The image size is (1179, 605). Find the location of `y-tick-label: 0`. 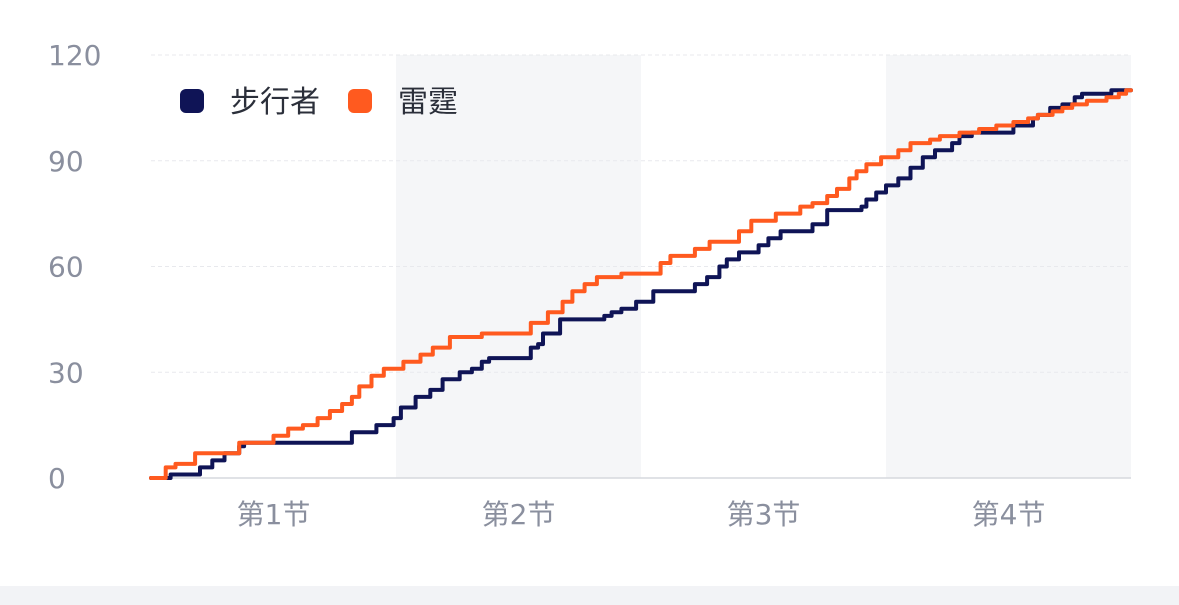

y-tick-label: 0 is located at coordinates (57, 478).